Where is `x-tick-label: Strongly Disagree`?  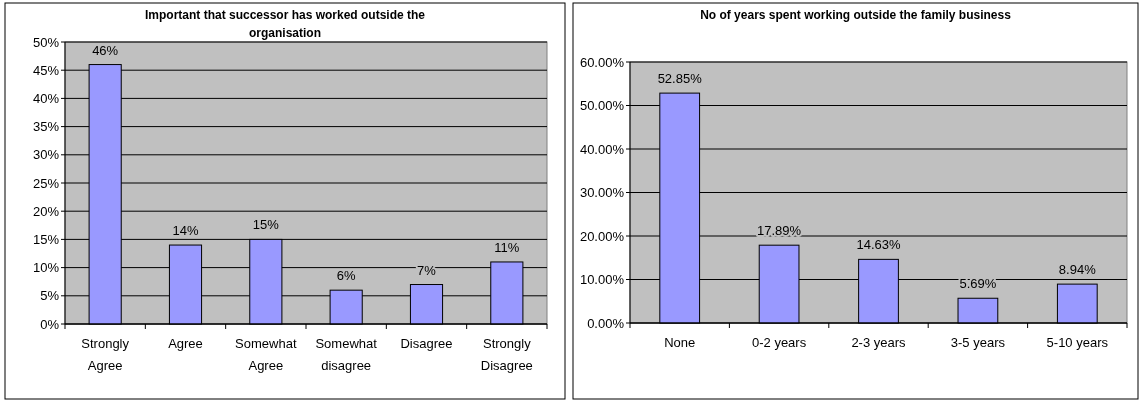 x-tick-label: Strongly Disagree is located at coordinates (506, 354).